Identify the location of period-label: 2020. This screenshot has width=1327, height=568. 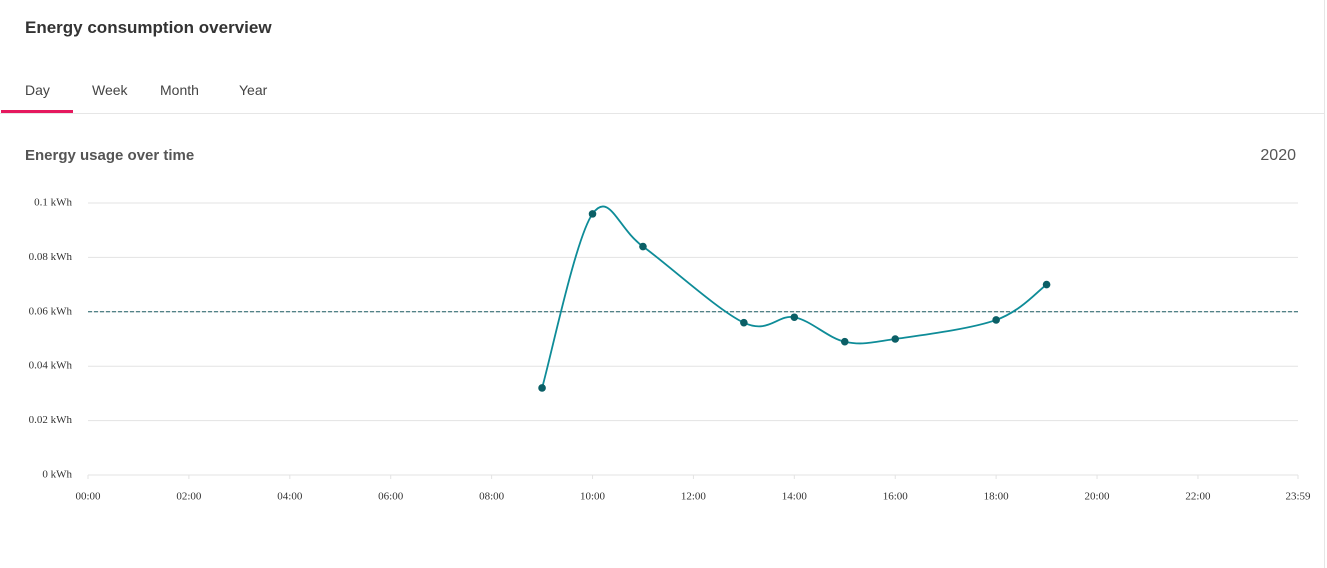
(1278, 155).